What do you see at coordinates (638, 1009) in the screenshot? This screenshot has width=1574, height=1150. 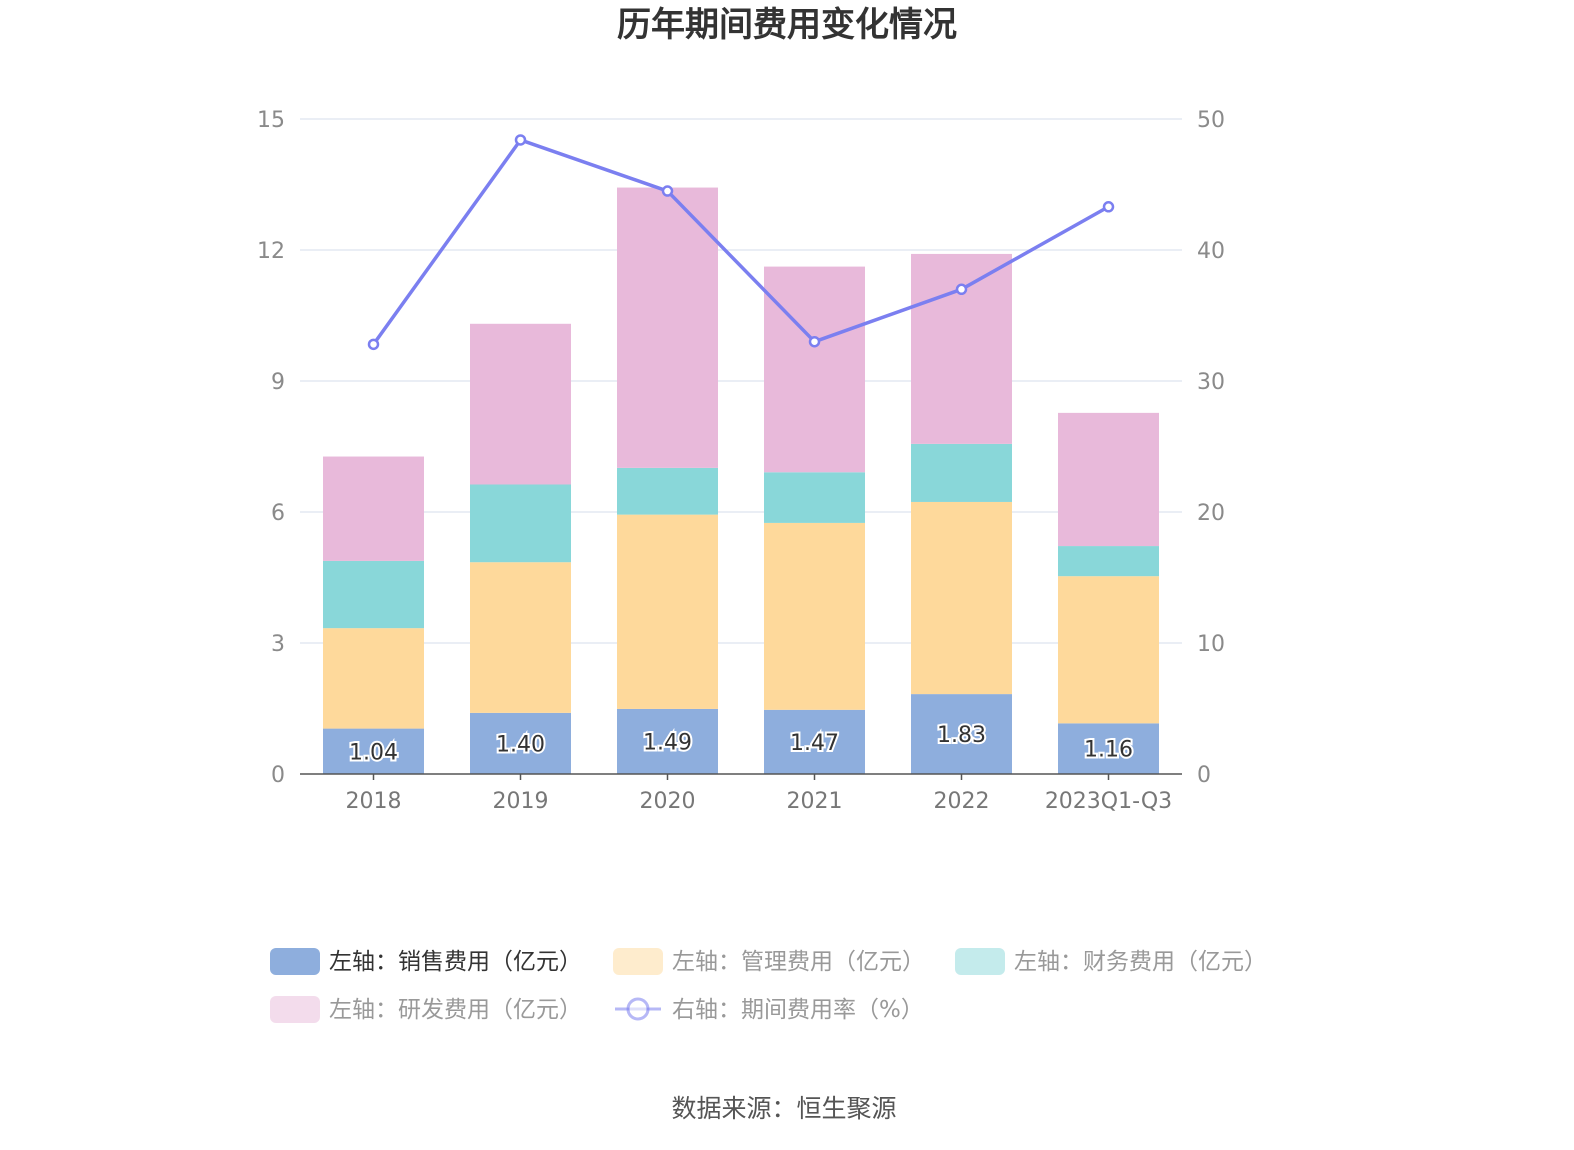 I see `legend-marker` at bounding box center [638, 1009].